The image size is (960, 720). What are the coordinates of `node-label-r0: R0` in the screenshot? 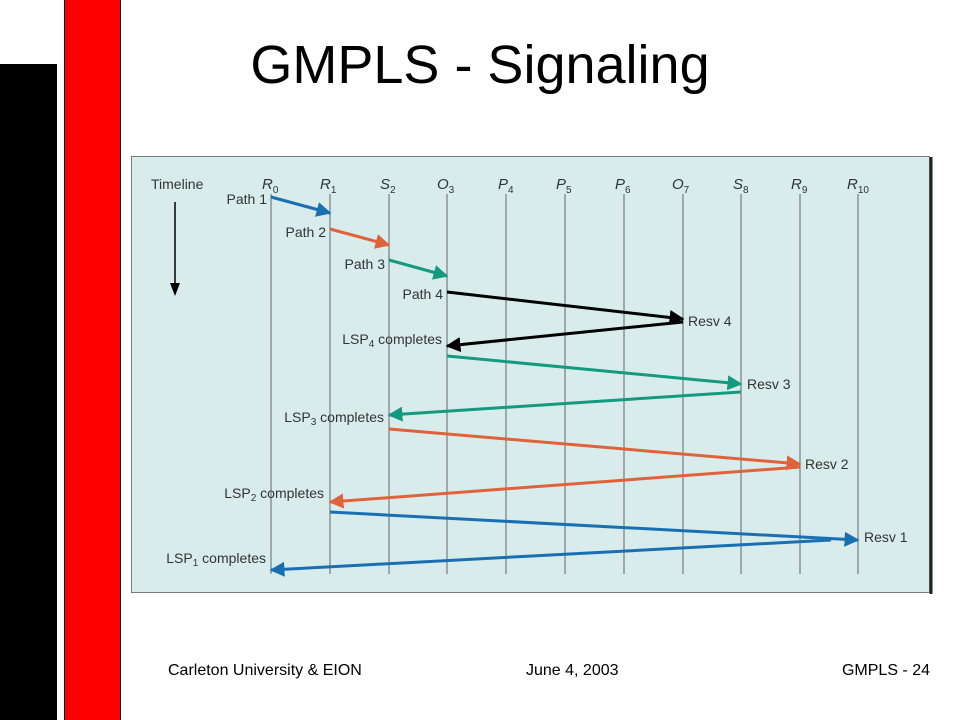 It's located at (270, 186).